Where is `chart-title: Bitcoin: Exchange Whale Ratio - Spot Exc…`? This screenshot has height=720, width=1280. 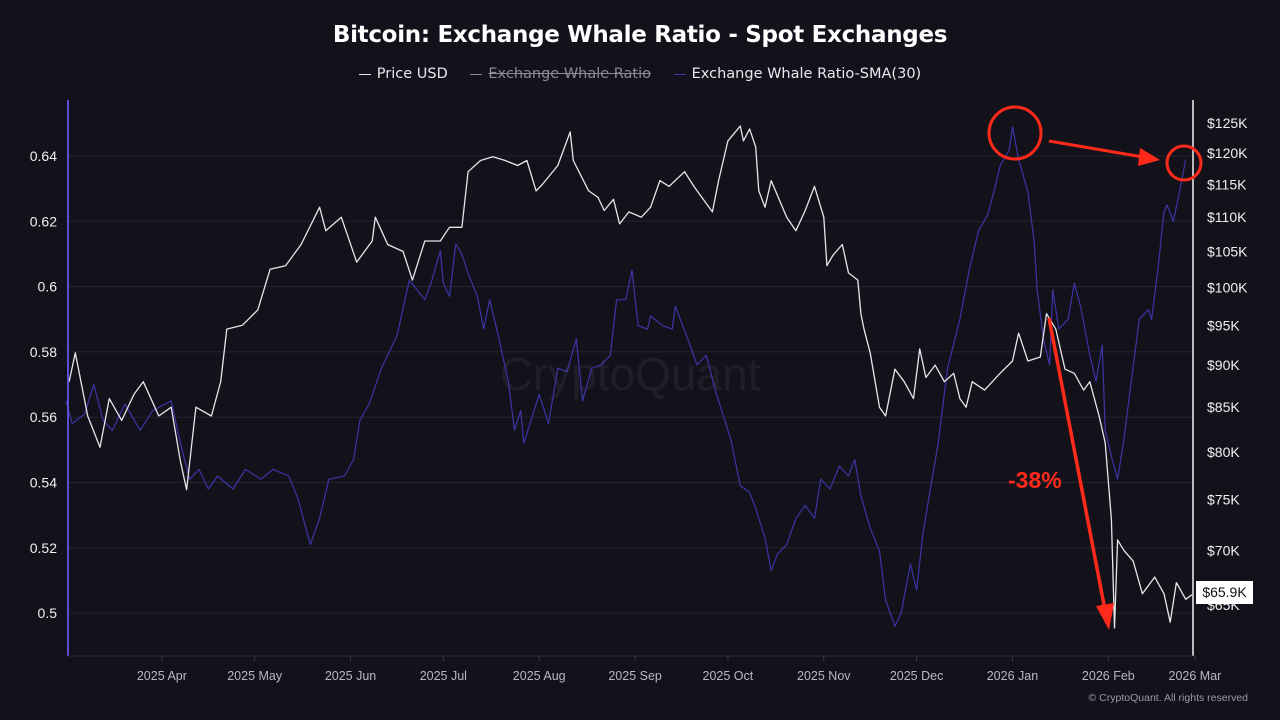
chart-title: Bitcoin: Exchange Whale Ratio - Spot Exc… is located at coordinates (640, 35).